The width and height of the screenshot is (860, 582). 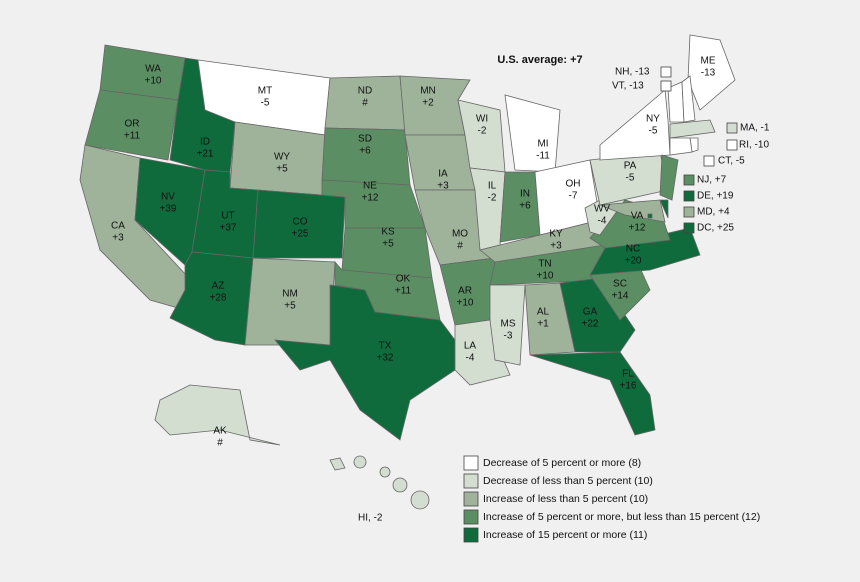 What do you see at coordinates (715, 228) in the screenshot?
I see `callout-label: DC, +25` at bounding box center [715, 228].